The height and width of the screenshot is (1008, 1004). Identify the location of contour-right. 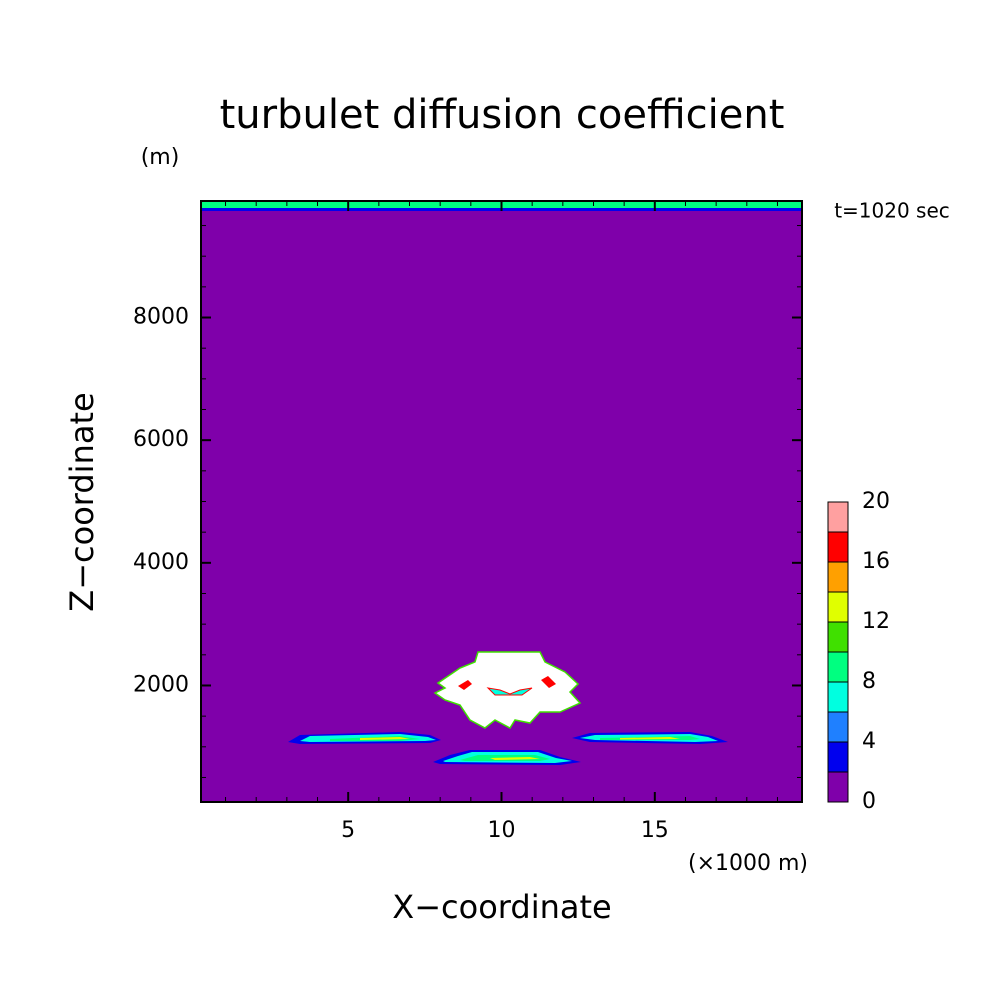
(650, 738).